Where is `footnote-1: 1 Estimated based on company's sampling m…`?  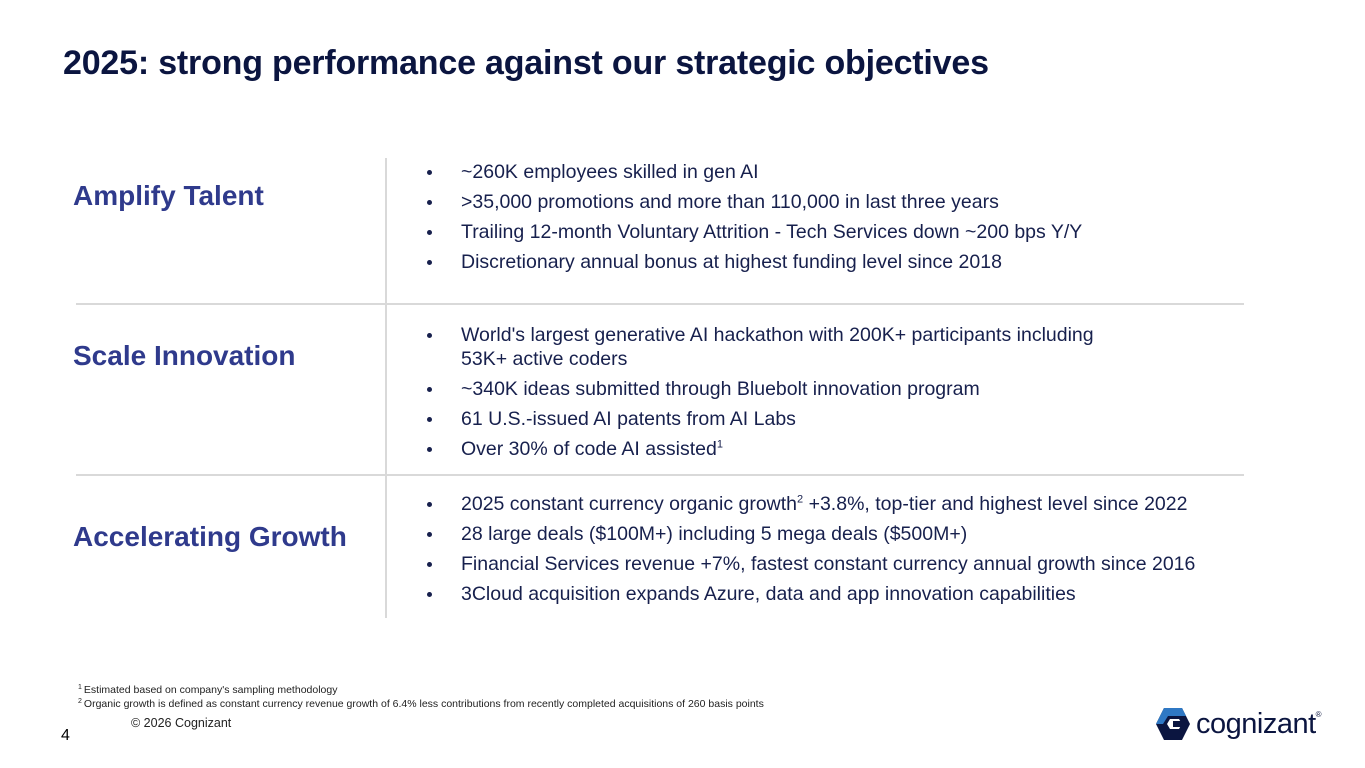
footnote-1: 1 Estimated based on company's sampling m… is located at coordinates (208, 690).